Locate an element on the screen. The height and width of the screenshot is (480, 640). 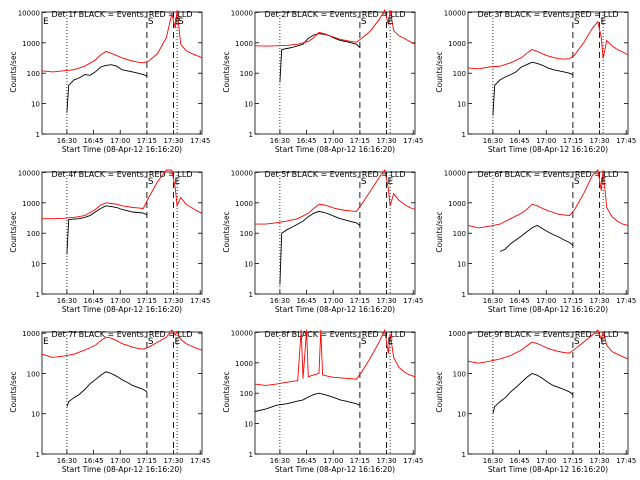
chart-title: Det 3f BLACK = Events, RED = LLD is located at coordinates (547, 14).